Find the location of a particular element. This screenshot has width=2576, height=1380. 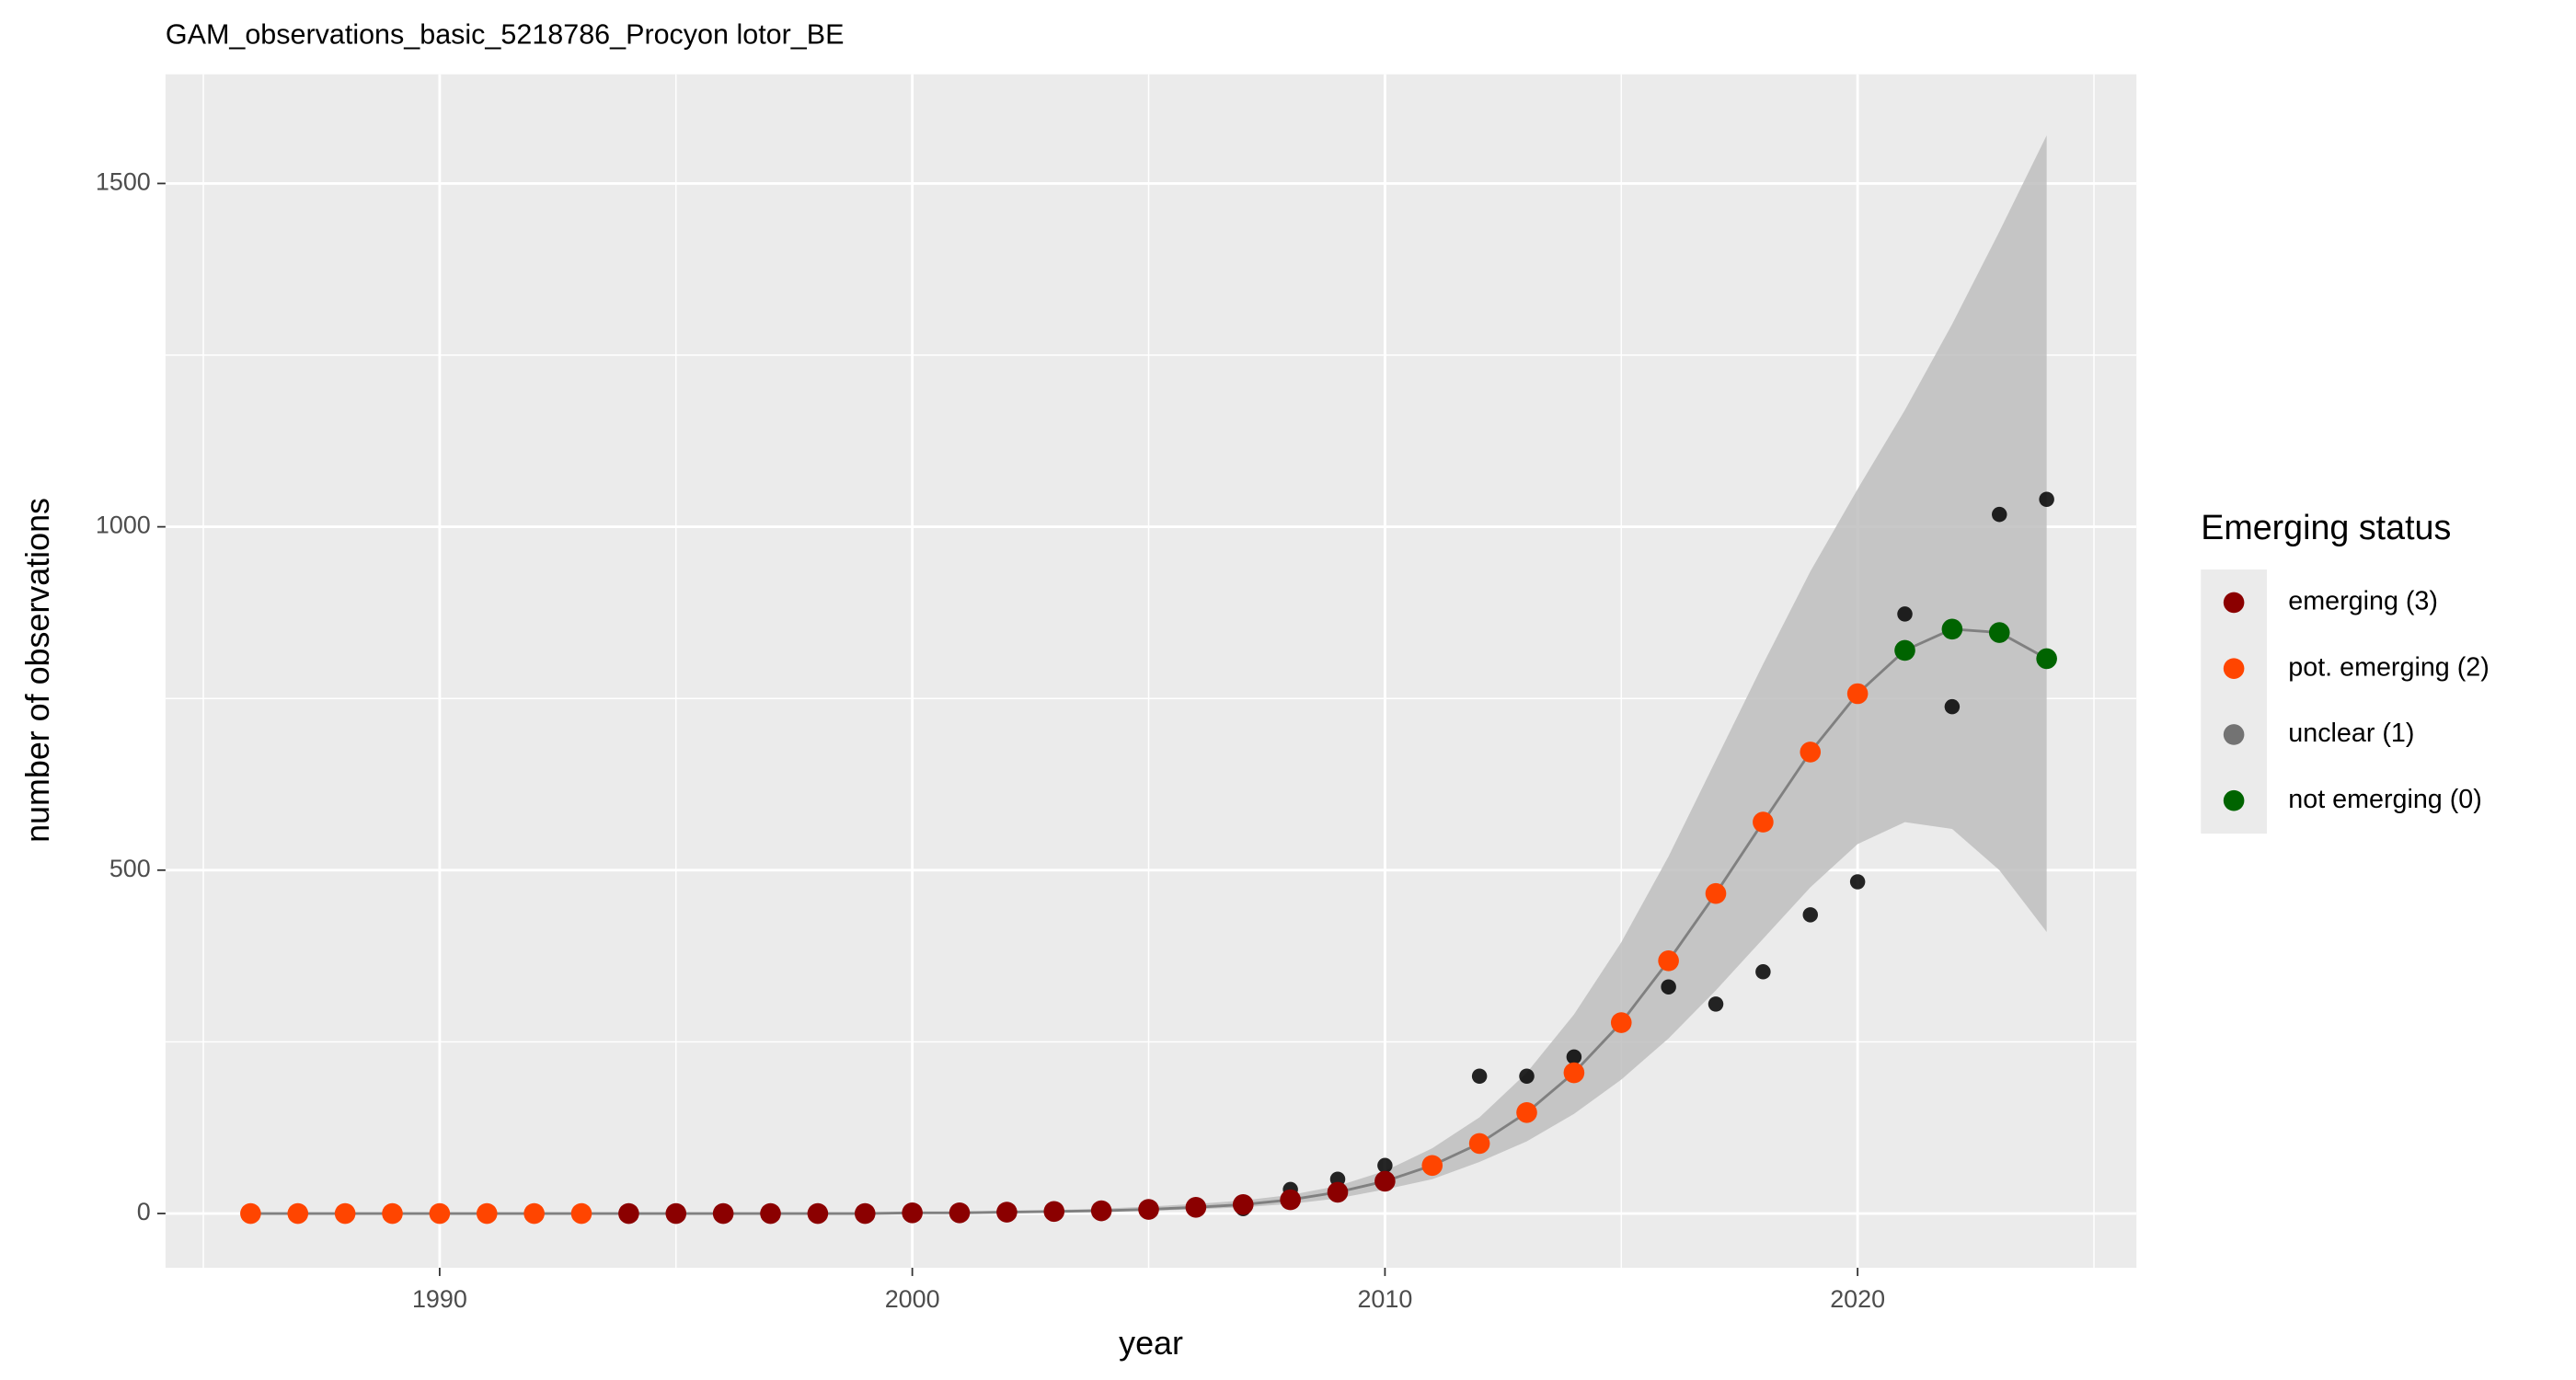

legend-label: pot. emerging (2) is located at coordinates (2388, 667).